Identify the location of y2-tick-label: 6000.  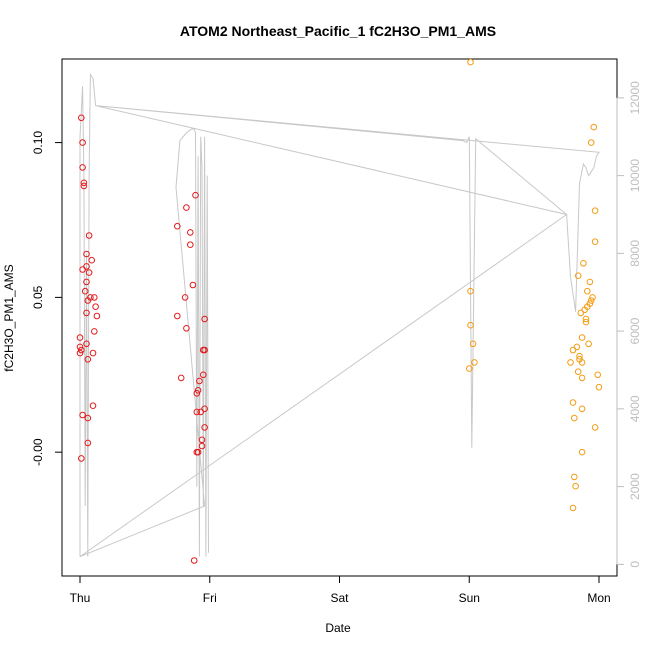
(635, 330).